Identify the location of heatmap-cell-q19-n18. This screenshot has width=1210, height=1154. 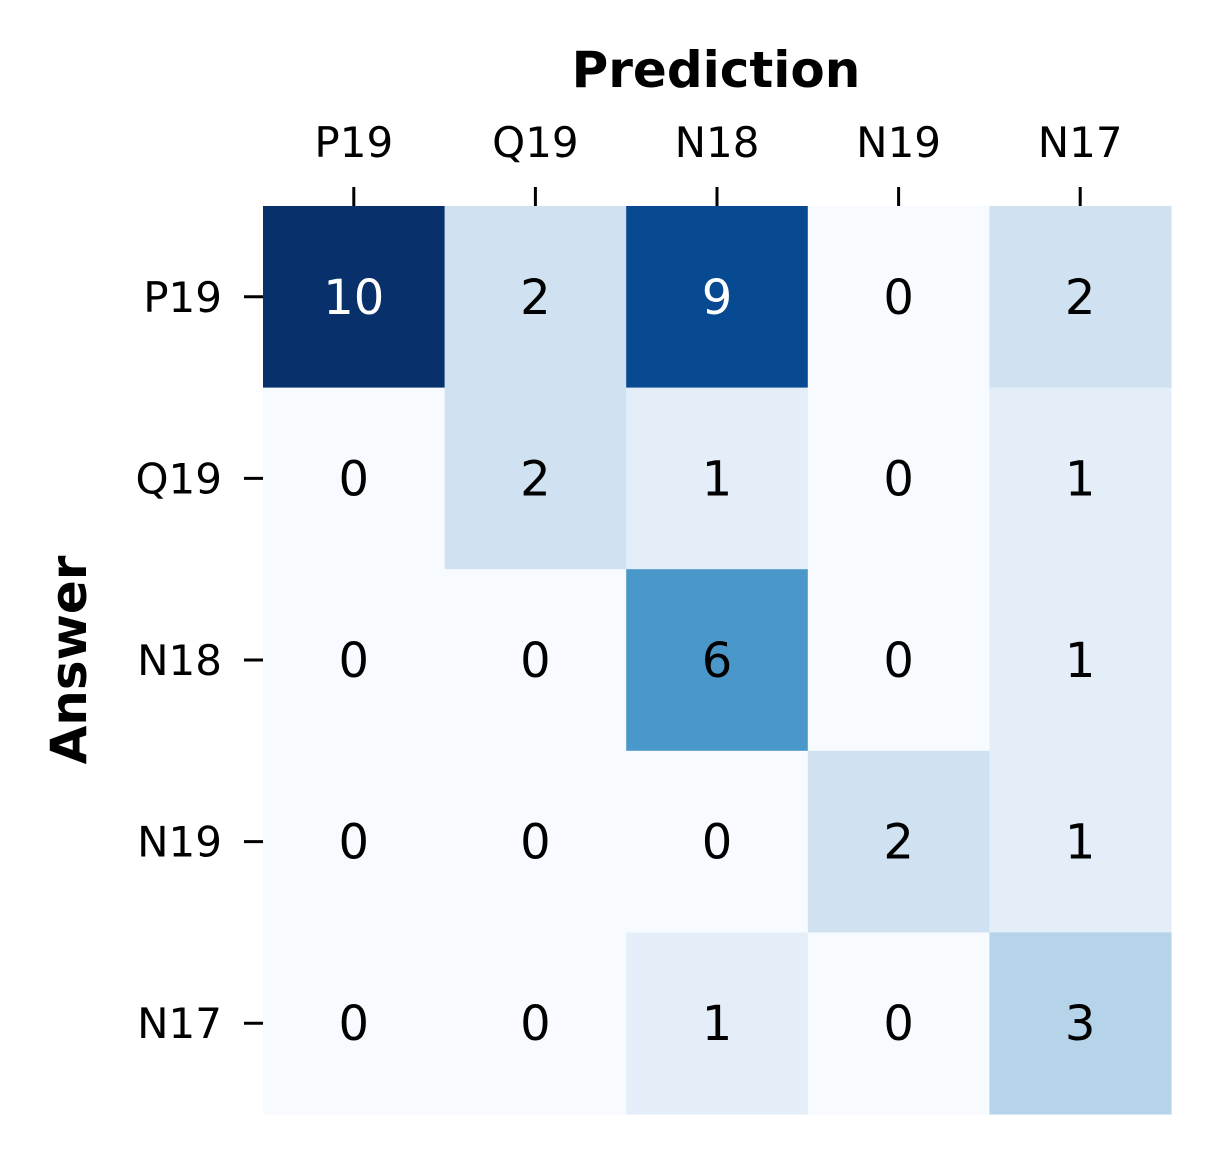
(717, 478).